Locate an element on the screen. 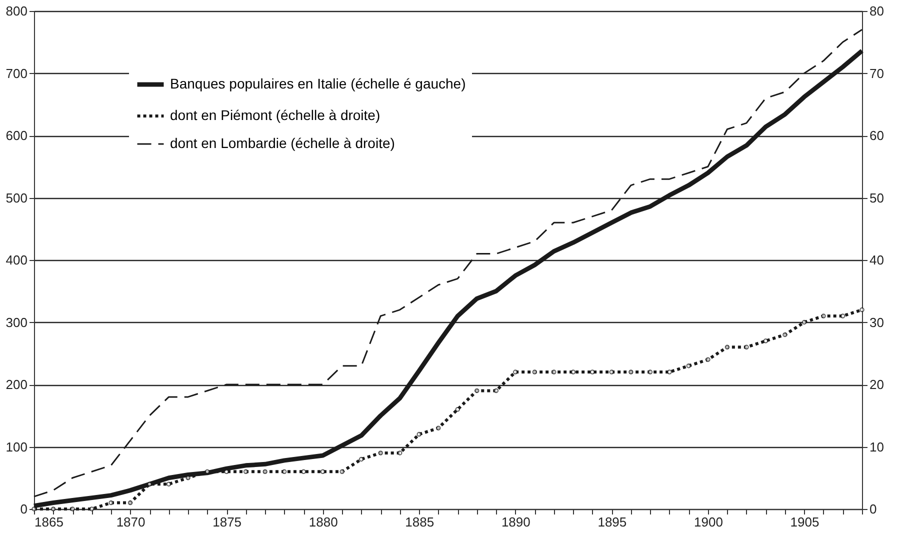  y2-tick-label: 60 is located at coordinates (877, 135).